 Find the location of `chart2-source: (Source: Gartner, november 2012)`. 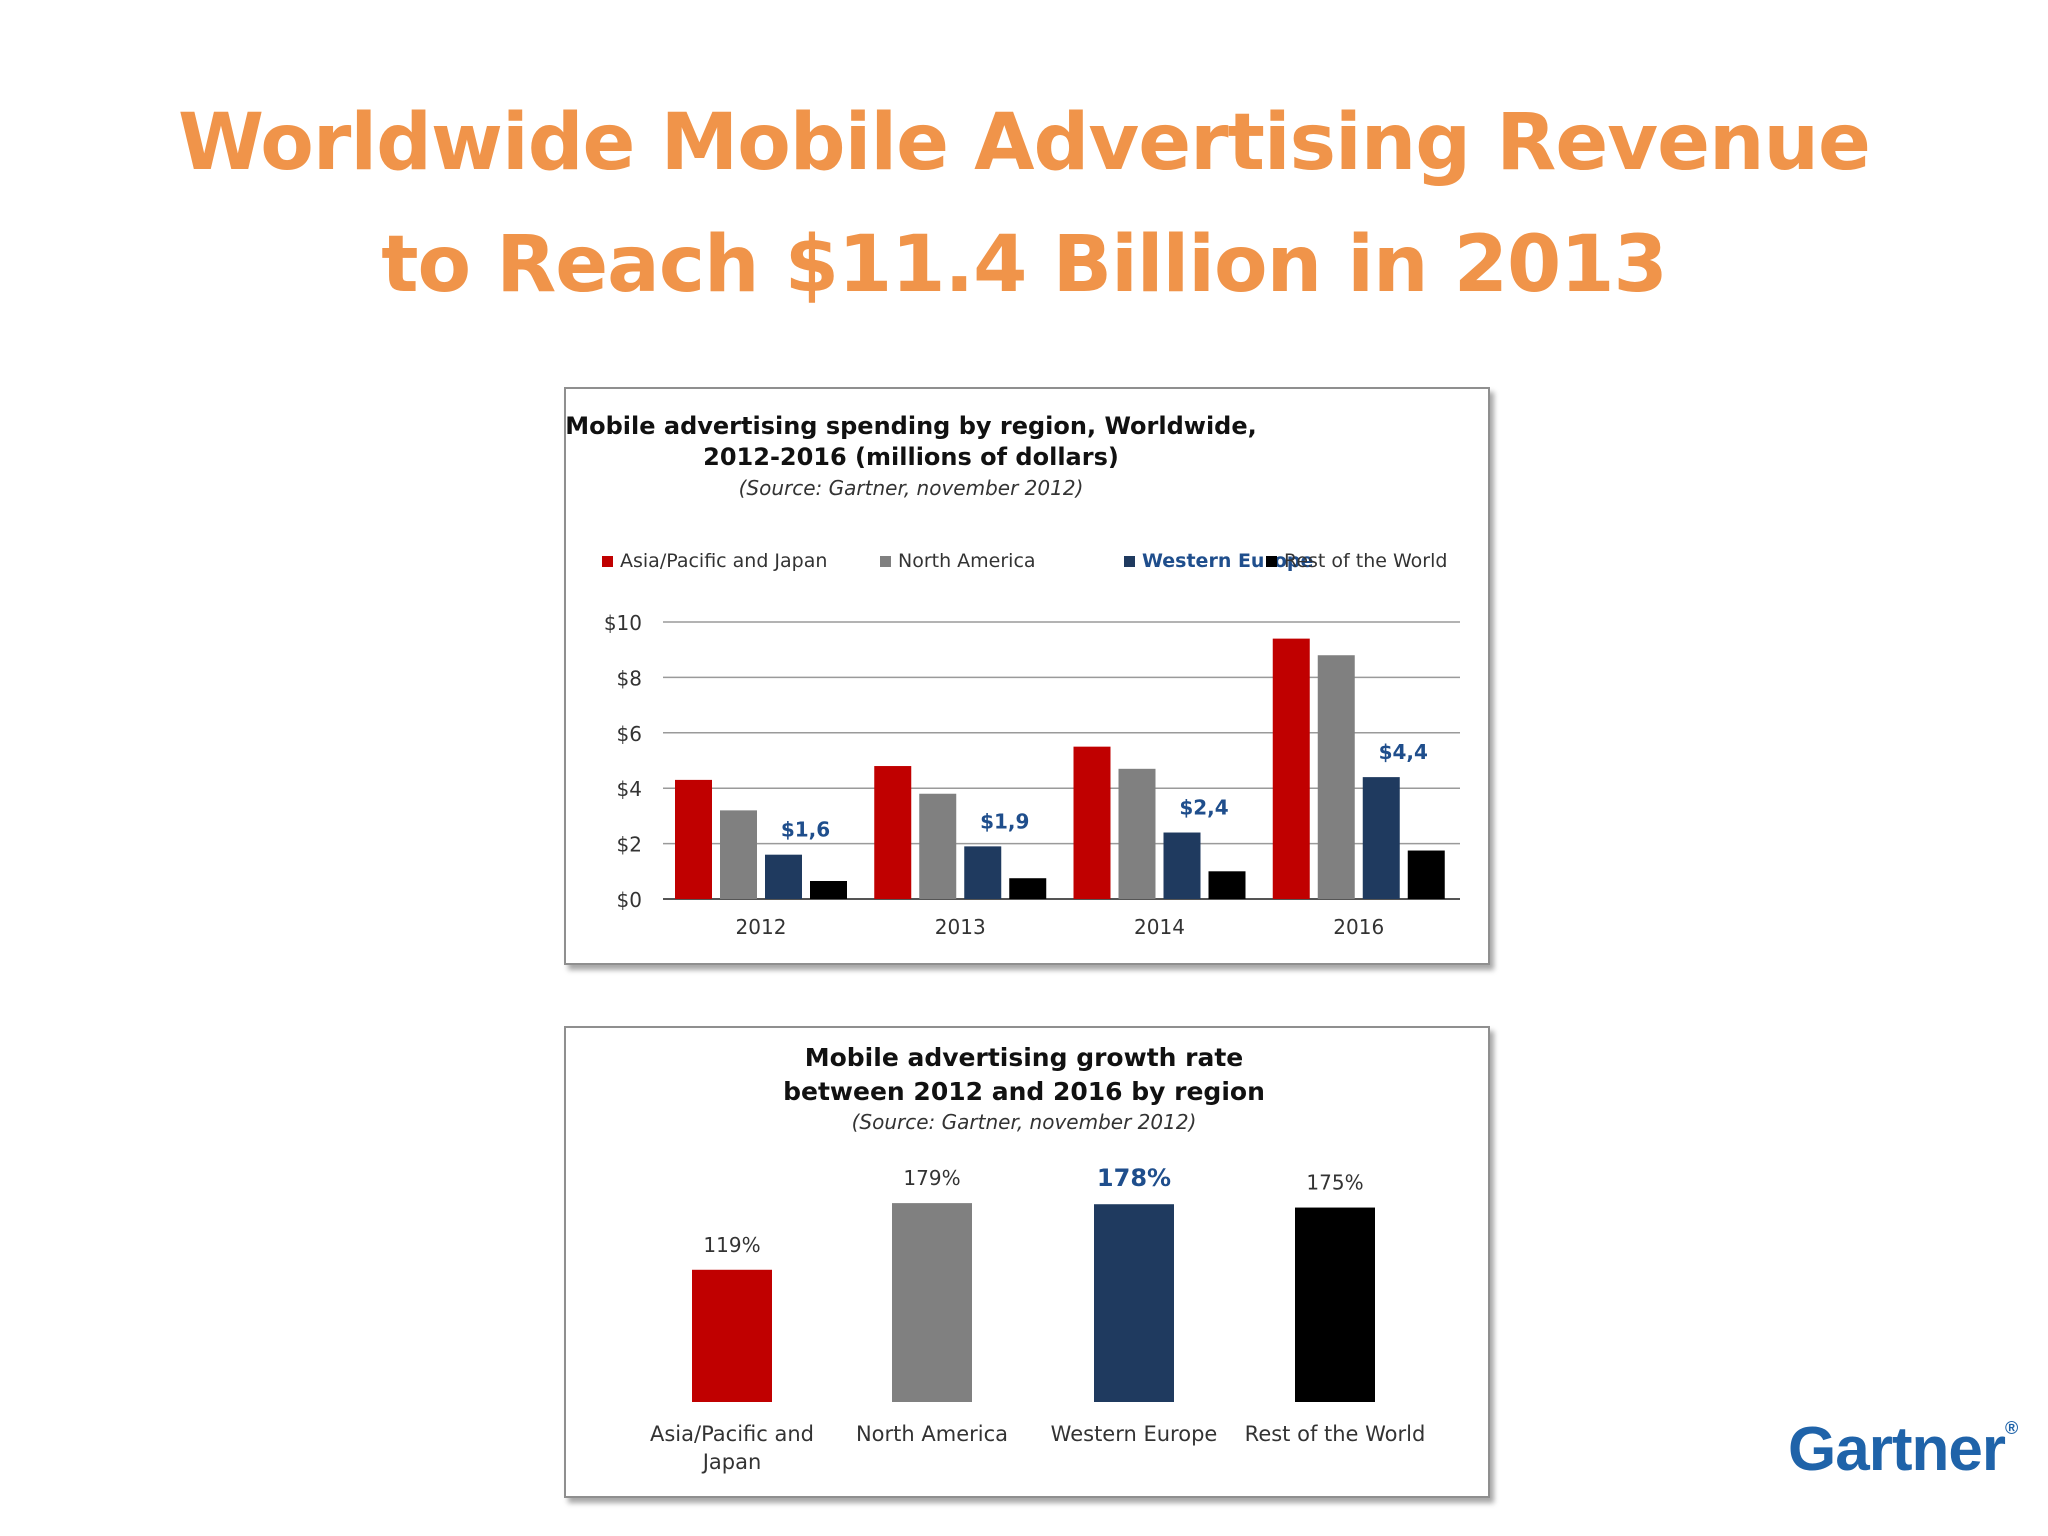

chart2-source: (Source: Gartner, november 2012) is located at coordinates (1024, 1122).